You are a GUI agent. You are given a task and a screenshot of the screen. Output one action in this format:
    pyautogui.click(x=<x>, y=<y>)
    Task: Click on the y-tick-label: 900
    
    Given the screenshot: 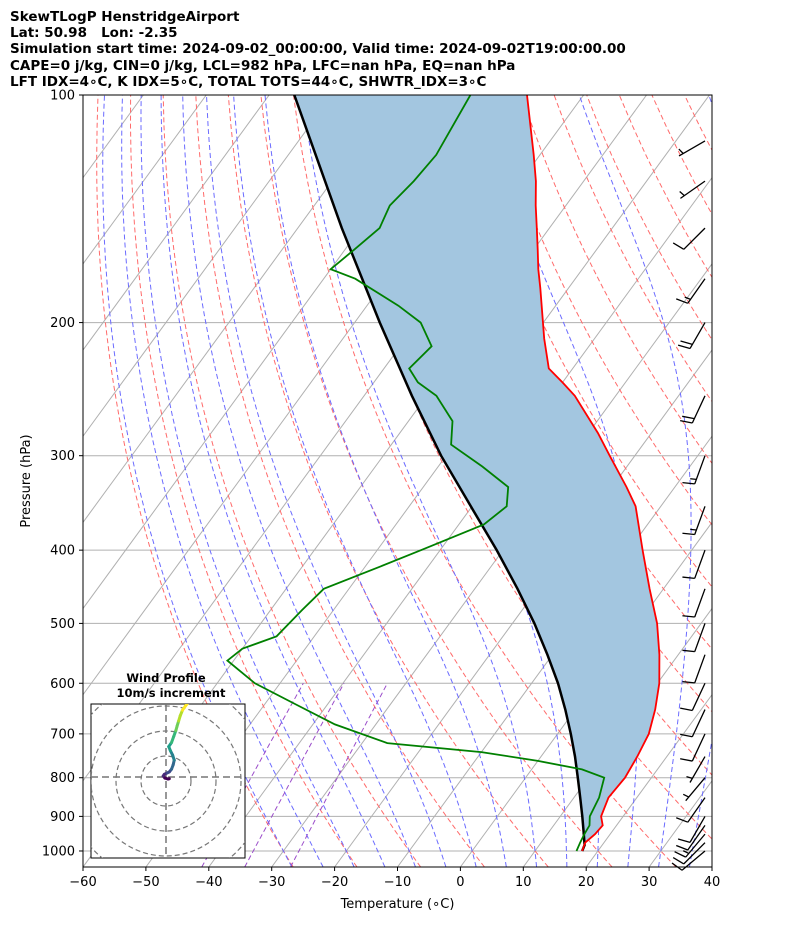 What is the action you would take?
    pyautogui.click(x=62, y=817)
    